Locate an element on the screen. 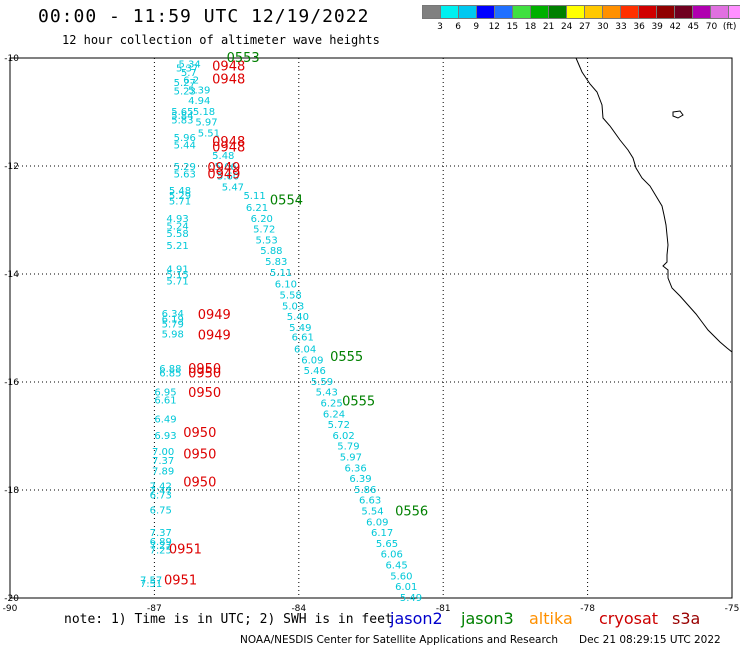 This screenshot has height=650, width=740. wave-height-value: 5.21 is located at coordinates (177, 246).